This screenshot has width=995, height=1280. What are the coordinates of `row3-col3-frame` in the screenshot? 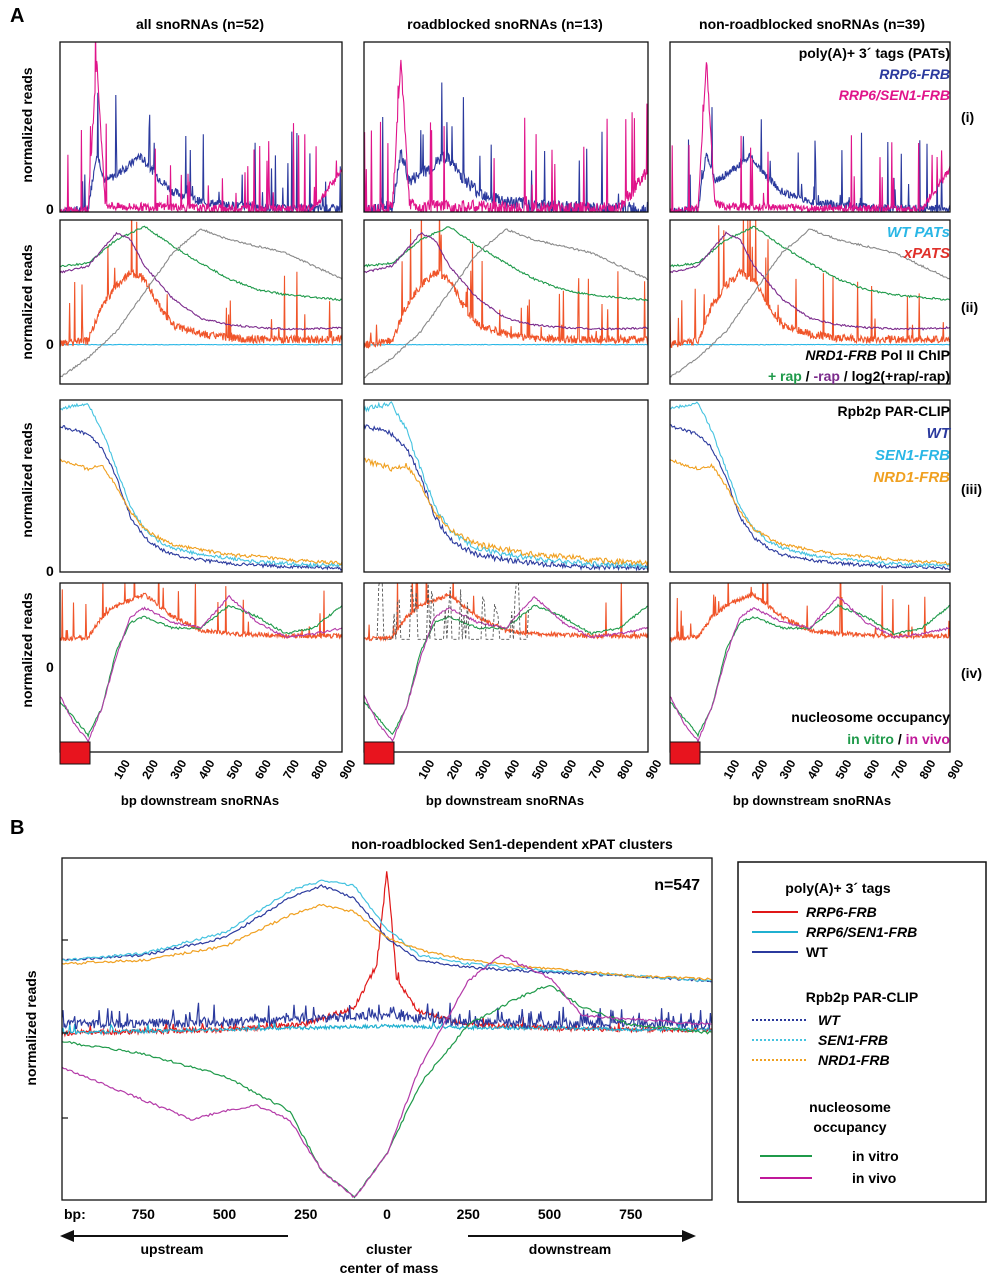 It's located at (810, 486).